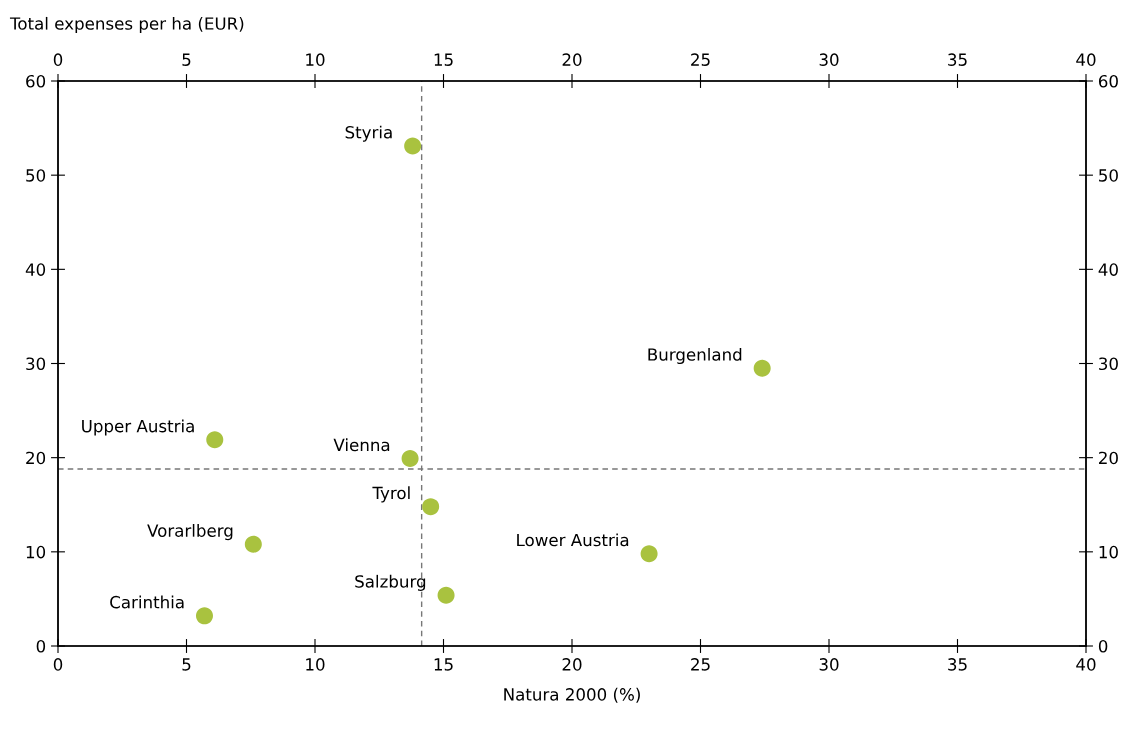 This screenshot has height=729, width=1140. Describe the element at coordinates (315, 59) in the screenshot. I see `x2-tick-label: 10` at that location.